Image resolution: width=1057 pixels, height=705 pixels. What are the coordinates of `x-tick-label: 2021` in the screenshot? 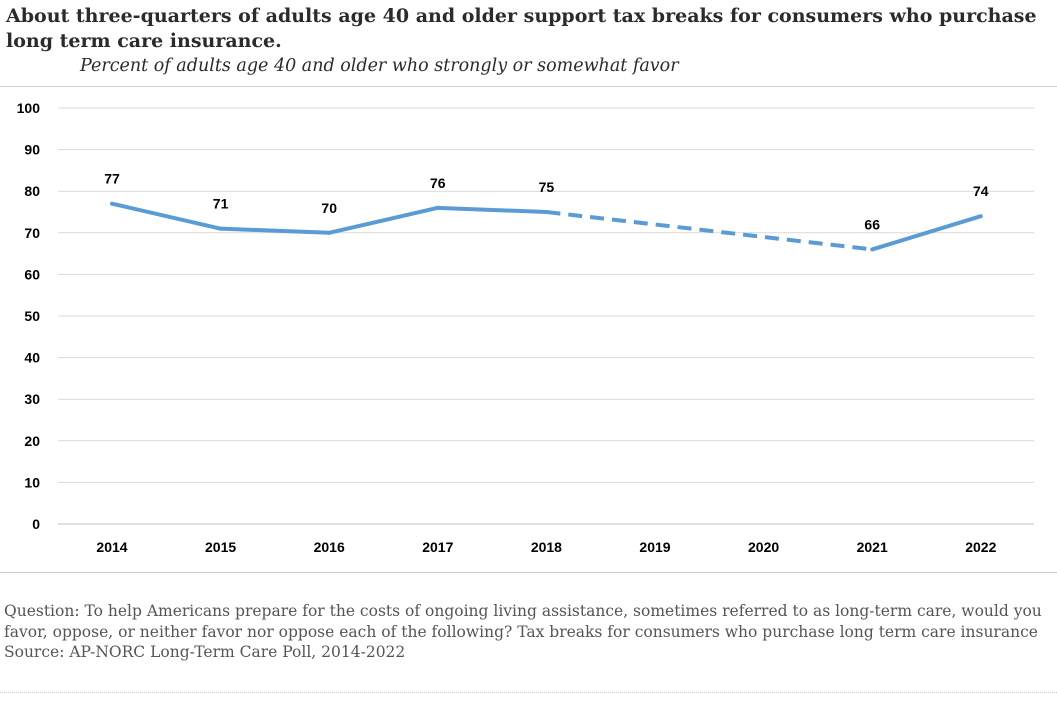 It's located at (872, 547).